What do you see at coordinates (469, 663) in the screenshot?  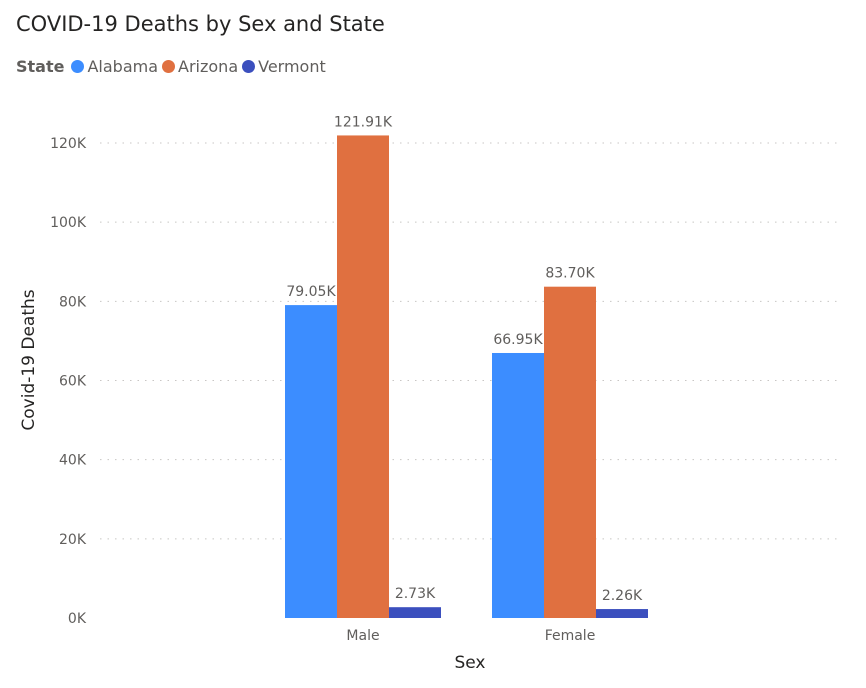 I see `x-axis-title: Sex` at bounding box center [469, 663].